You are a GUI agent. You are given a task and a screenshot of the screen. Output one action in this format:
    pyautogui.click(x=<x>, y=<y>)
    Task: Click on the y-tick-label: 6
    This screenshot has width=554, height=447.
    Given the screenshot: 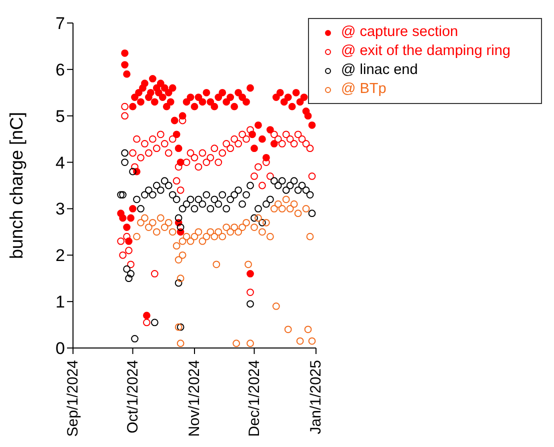 What is the action you would take?
    pyautogui.click(x=60, y=70)
    